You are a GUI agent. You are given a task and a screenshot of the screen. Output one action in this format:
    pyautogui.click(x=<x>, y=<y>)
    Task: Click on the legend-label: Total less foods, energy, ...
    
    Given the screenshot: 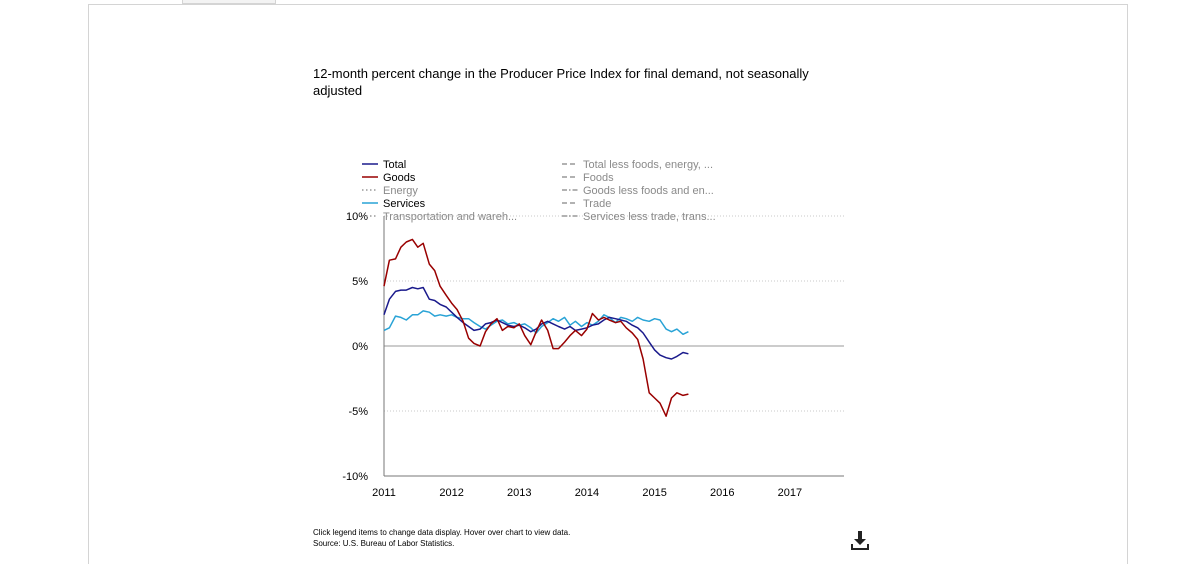 What is the action you would take?
    pyautogui.click(x=648, y=165)
    